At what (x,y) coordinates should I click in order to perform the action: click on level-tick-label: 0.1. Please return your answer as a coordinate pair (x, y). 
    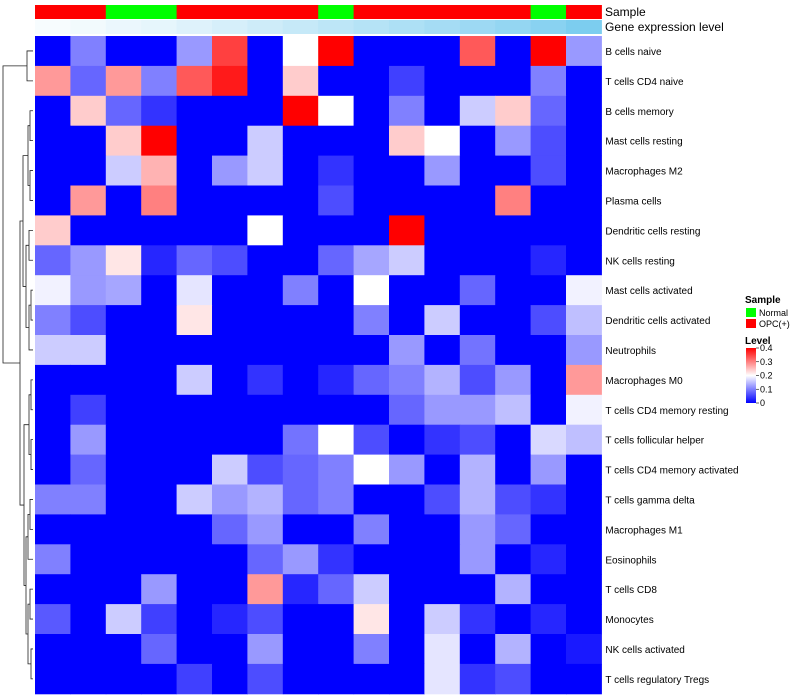
    Looking at the image, I should click on (766, 389).